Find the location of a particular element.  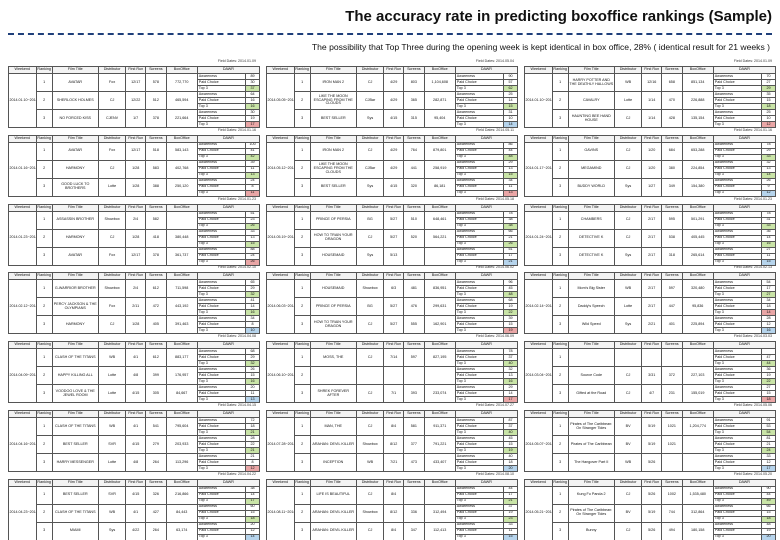

boxoffice-cell: 443,192 is located at coordinates (181, 307).